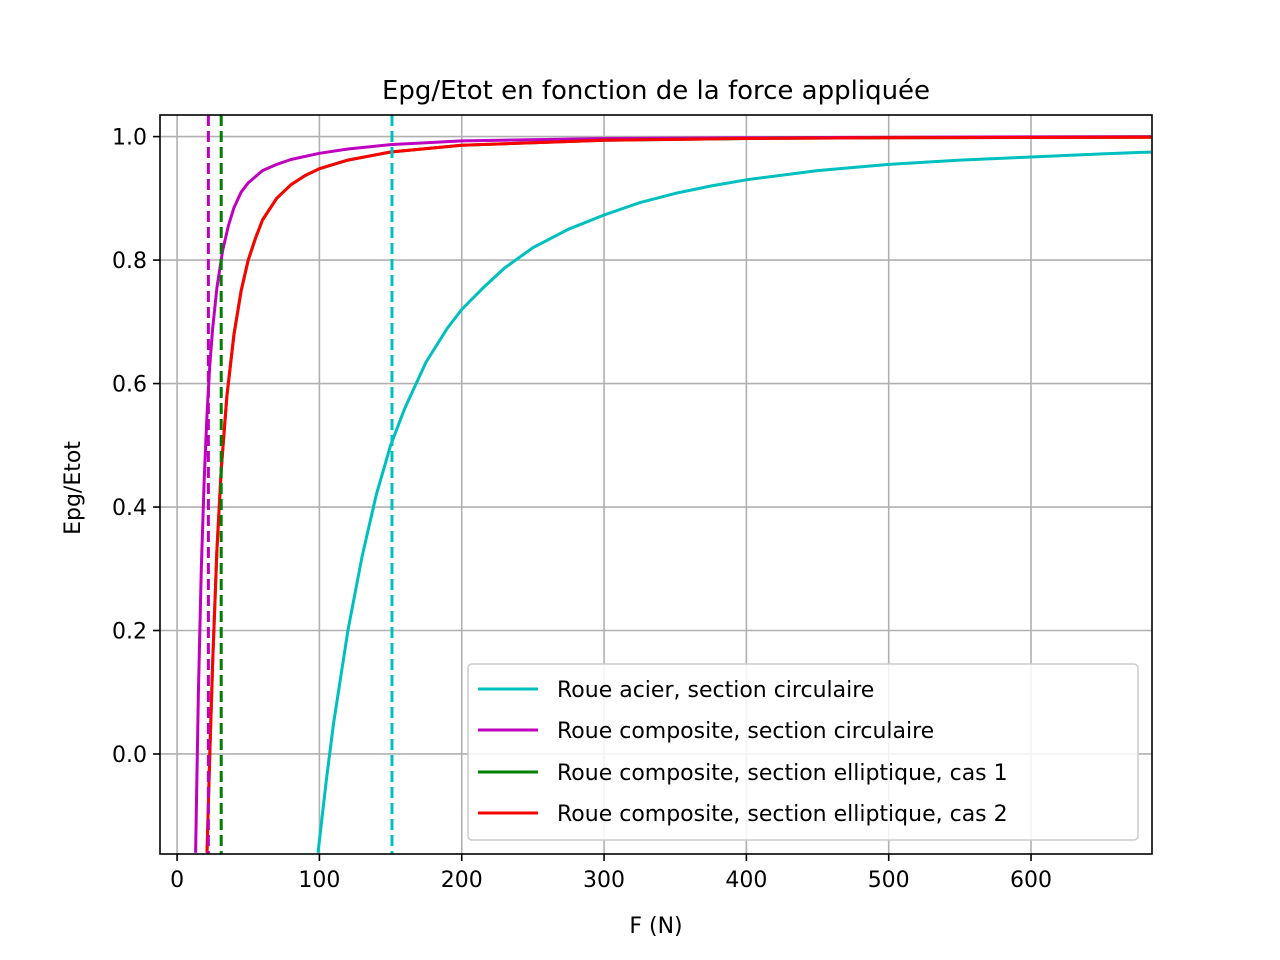 This screenshot has width=1280, height=960. What do you see at coordinates (177, 880) in the screenshot?
I see `x-tick-label: 0` at bounding box center [177, 880].